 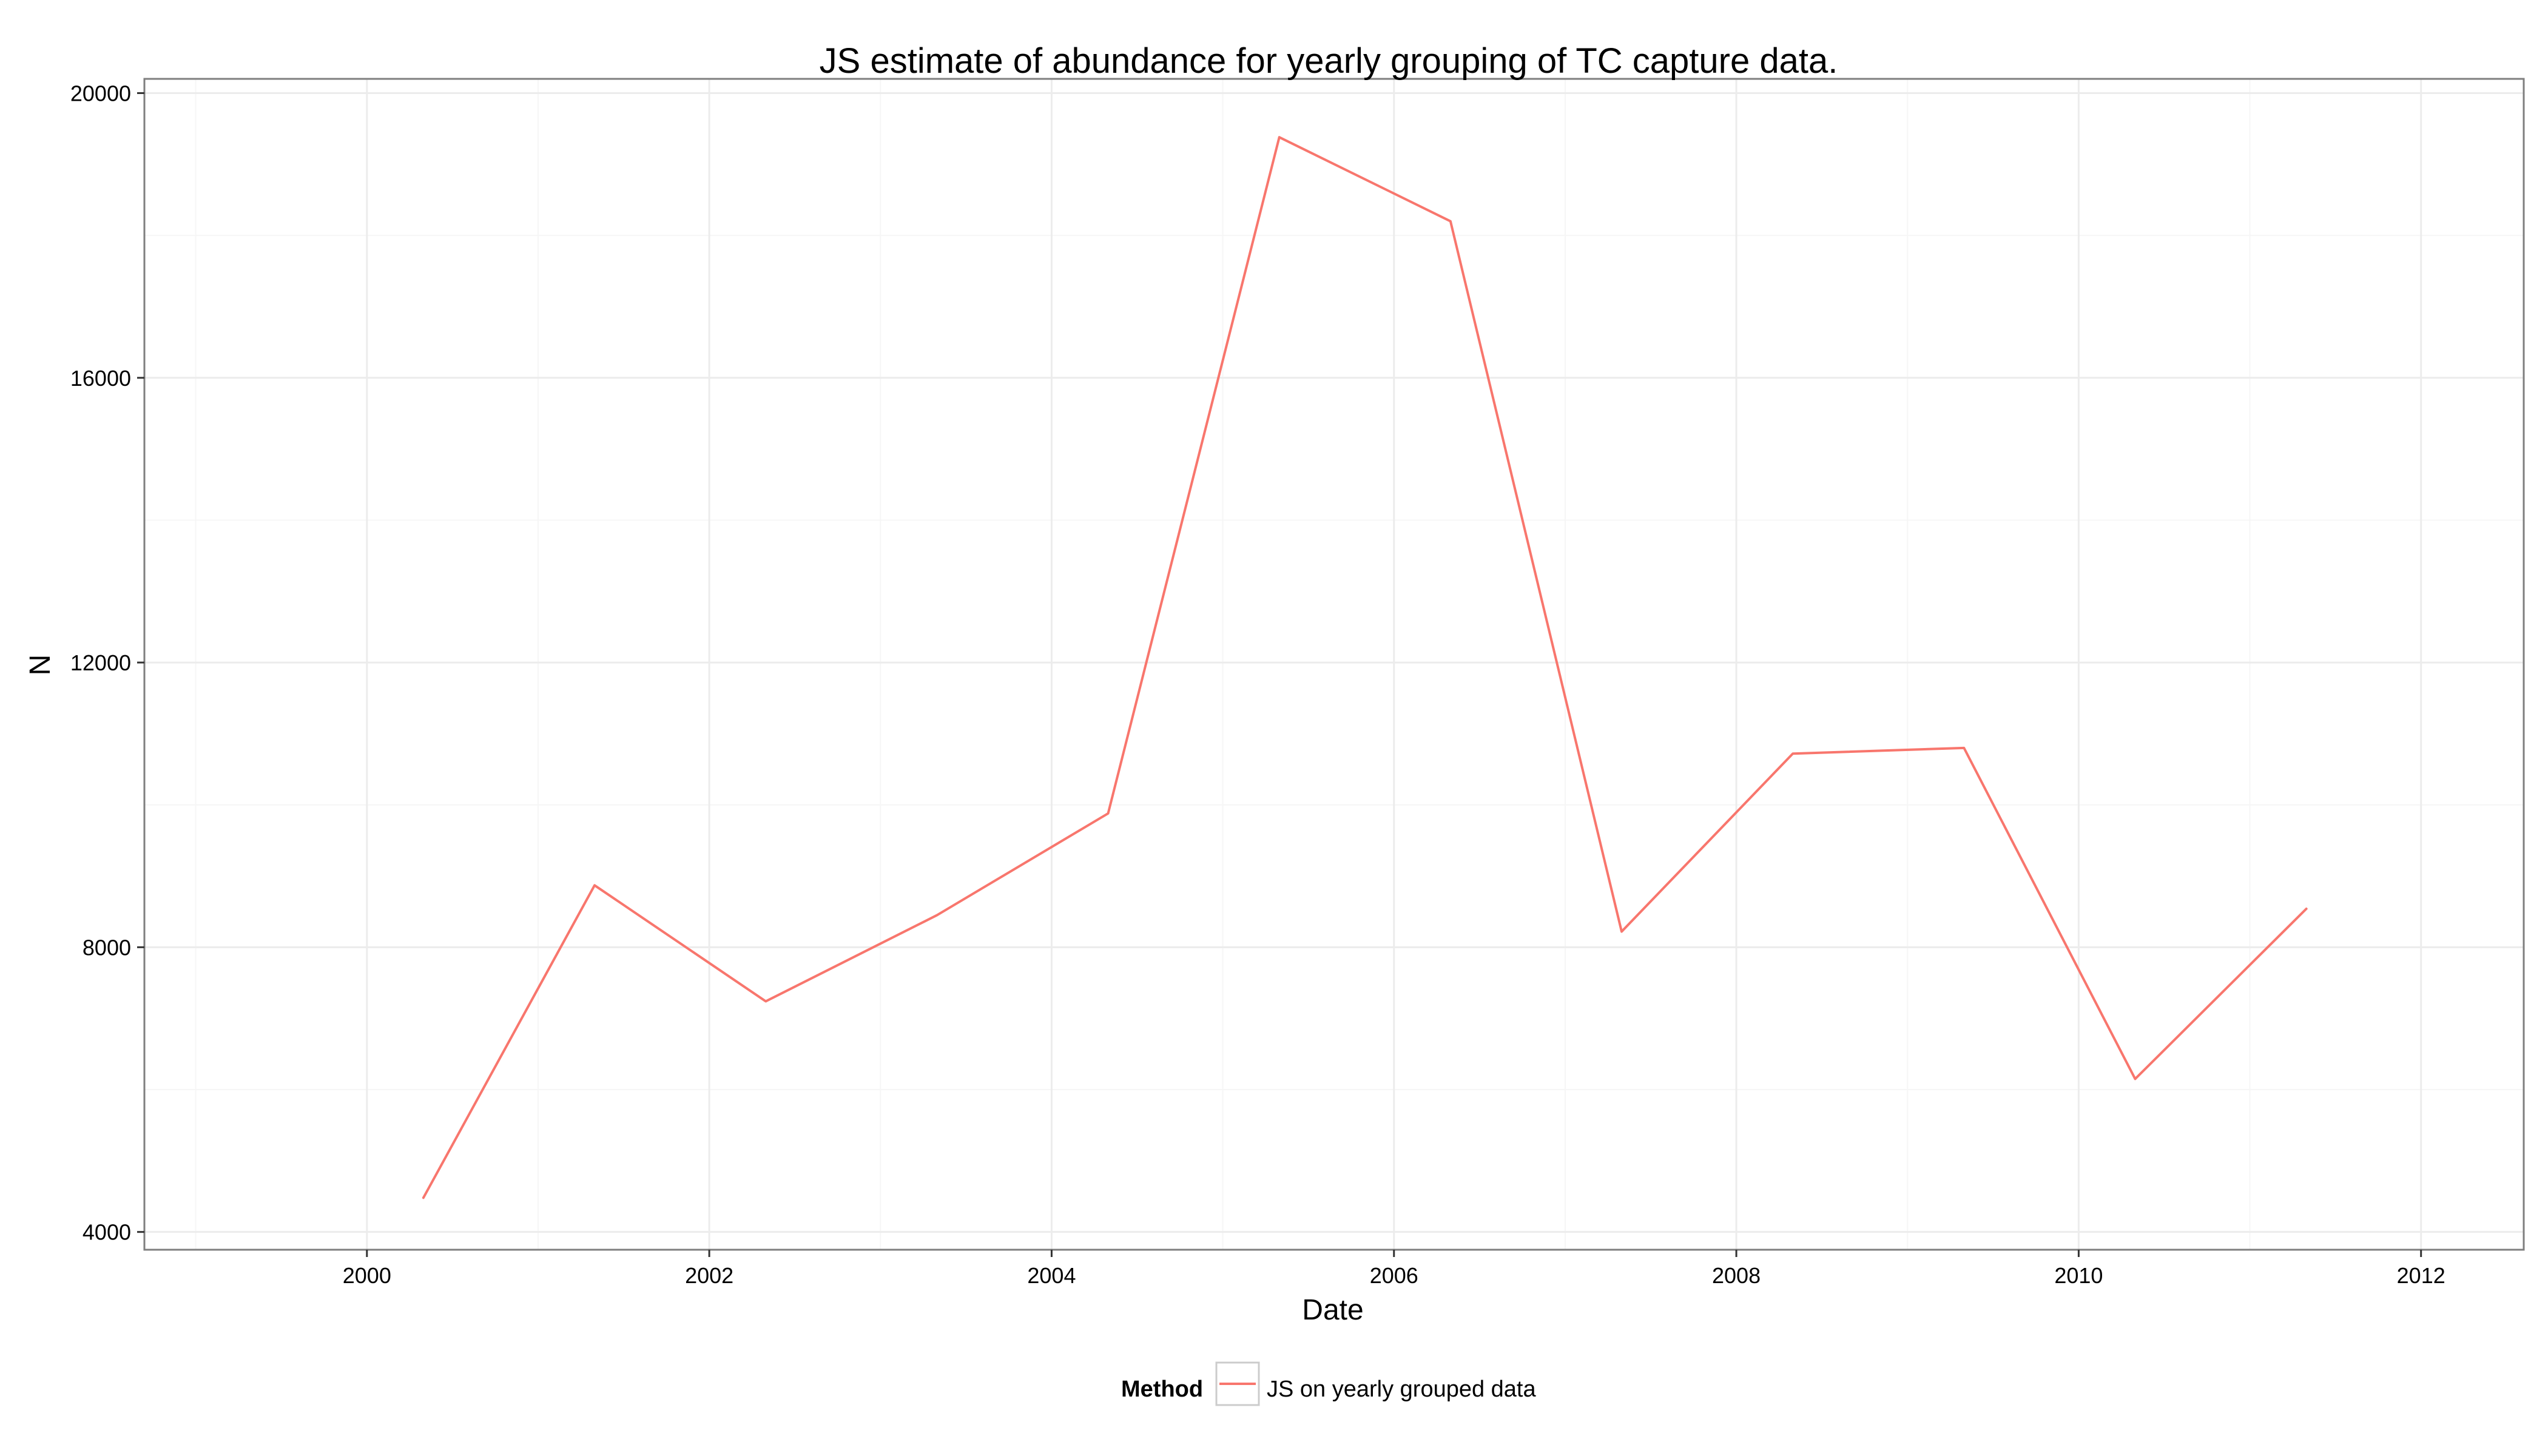 What do you see at coordinates (1736, 1275) in the screenshot?
I see `x-tick-label: 2008` at bounding box center [1736, 1275].